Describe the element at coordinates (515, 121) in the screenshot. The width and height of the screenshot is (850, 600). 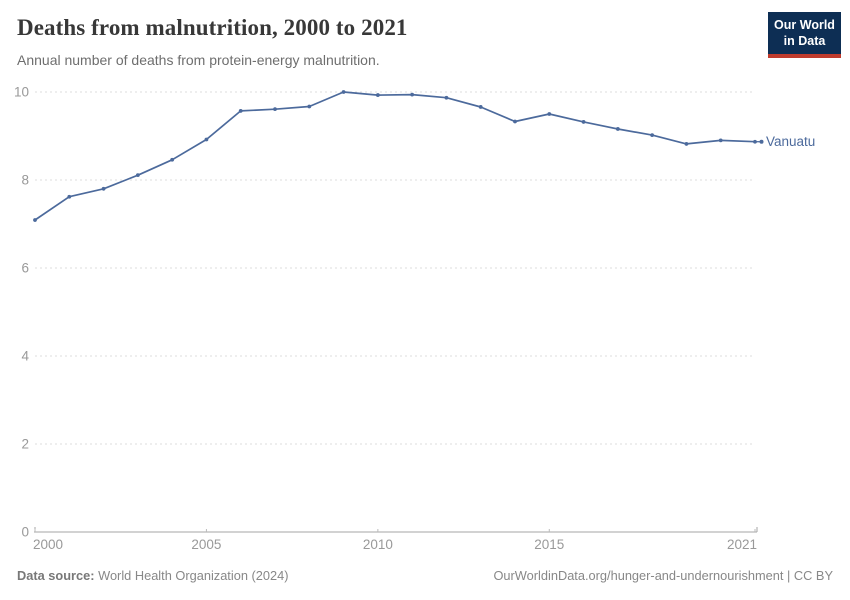
I see `vanuatu-point-2014` at that location.